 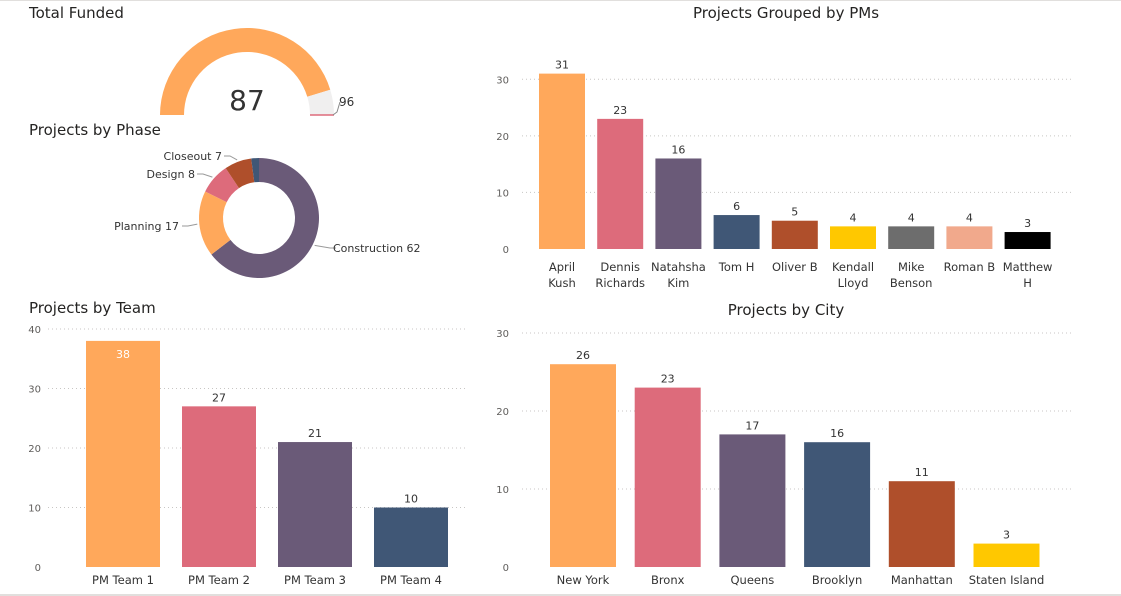 I want to click on pms-data-label: 16, so click(x=678, y=149).